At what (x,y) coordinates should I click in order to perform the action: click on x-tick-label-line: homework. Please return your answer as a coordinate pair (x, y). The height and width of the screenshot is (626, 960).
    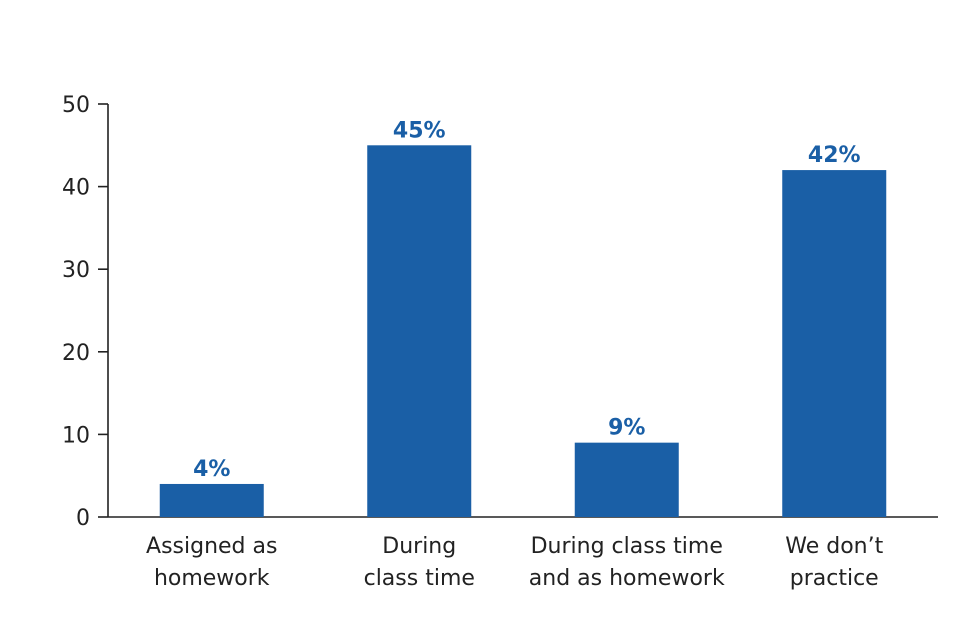
    Looking at the image, I should click on (212, 578).